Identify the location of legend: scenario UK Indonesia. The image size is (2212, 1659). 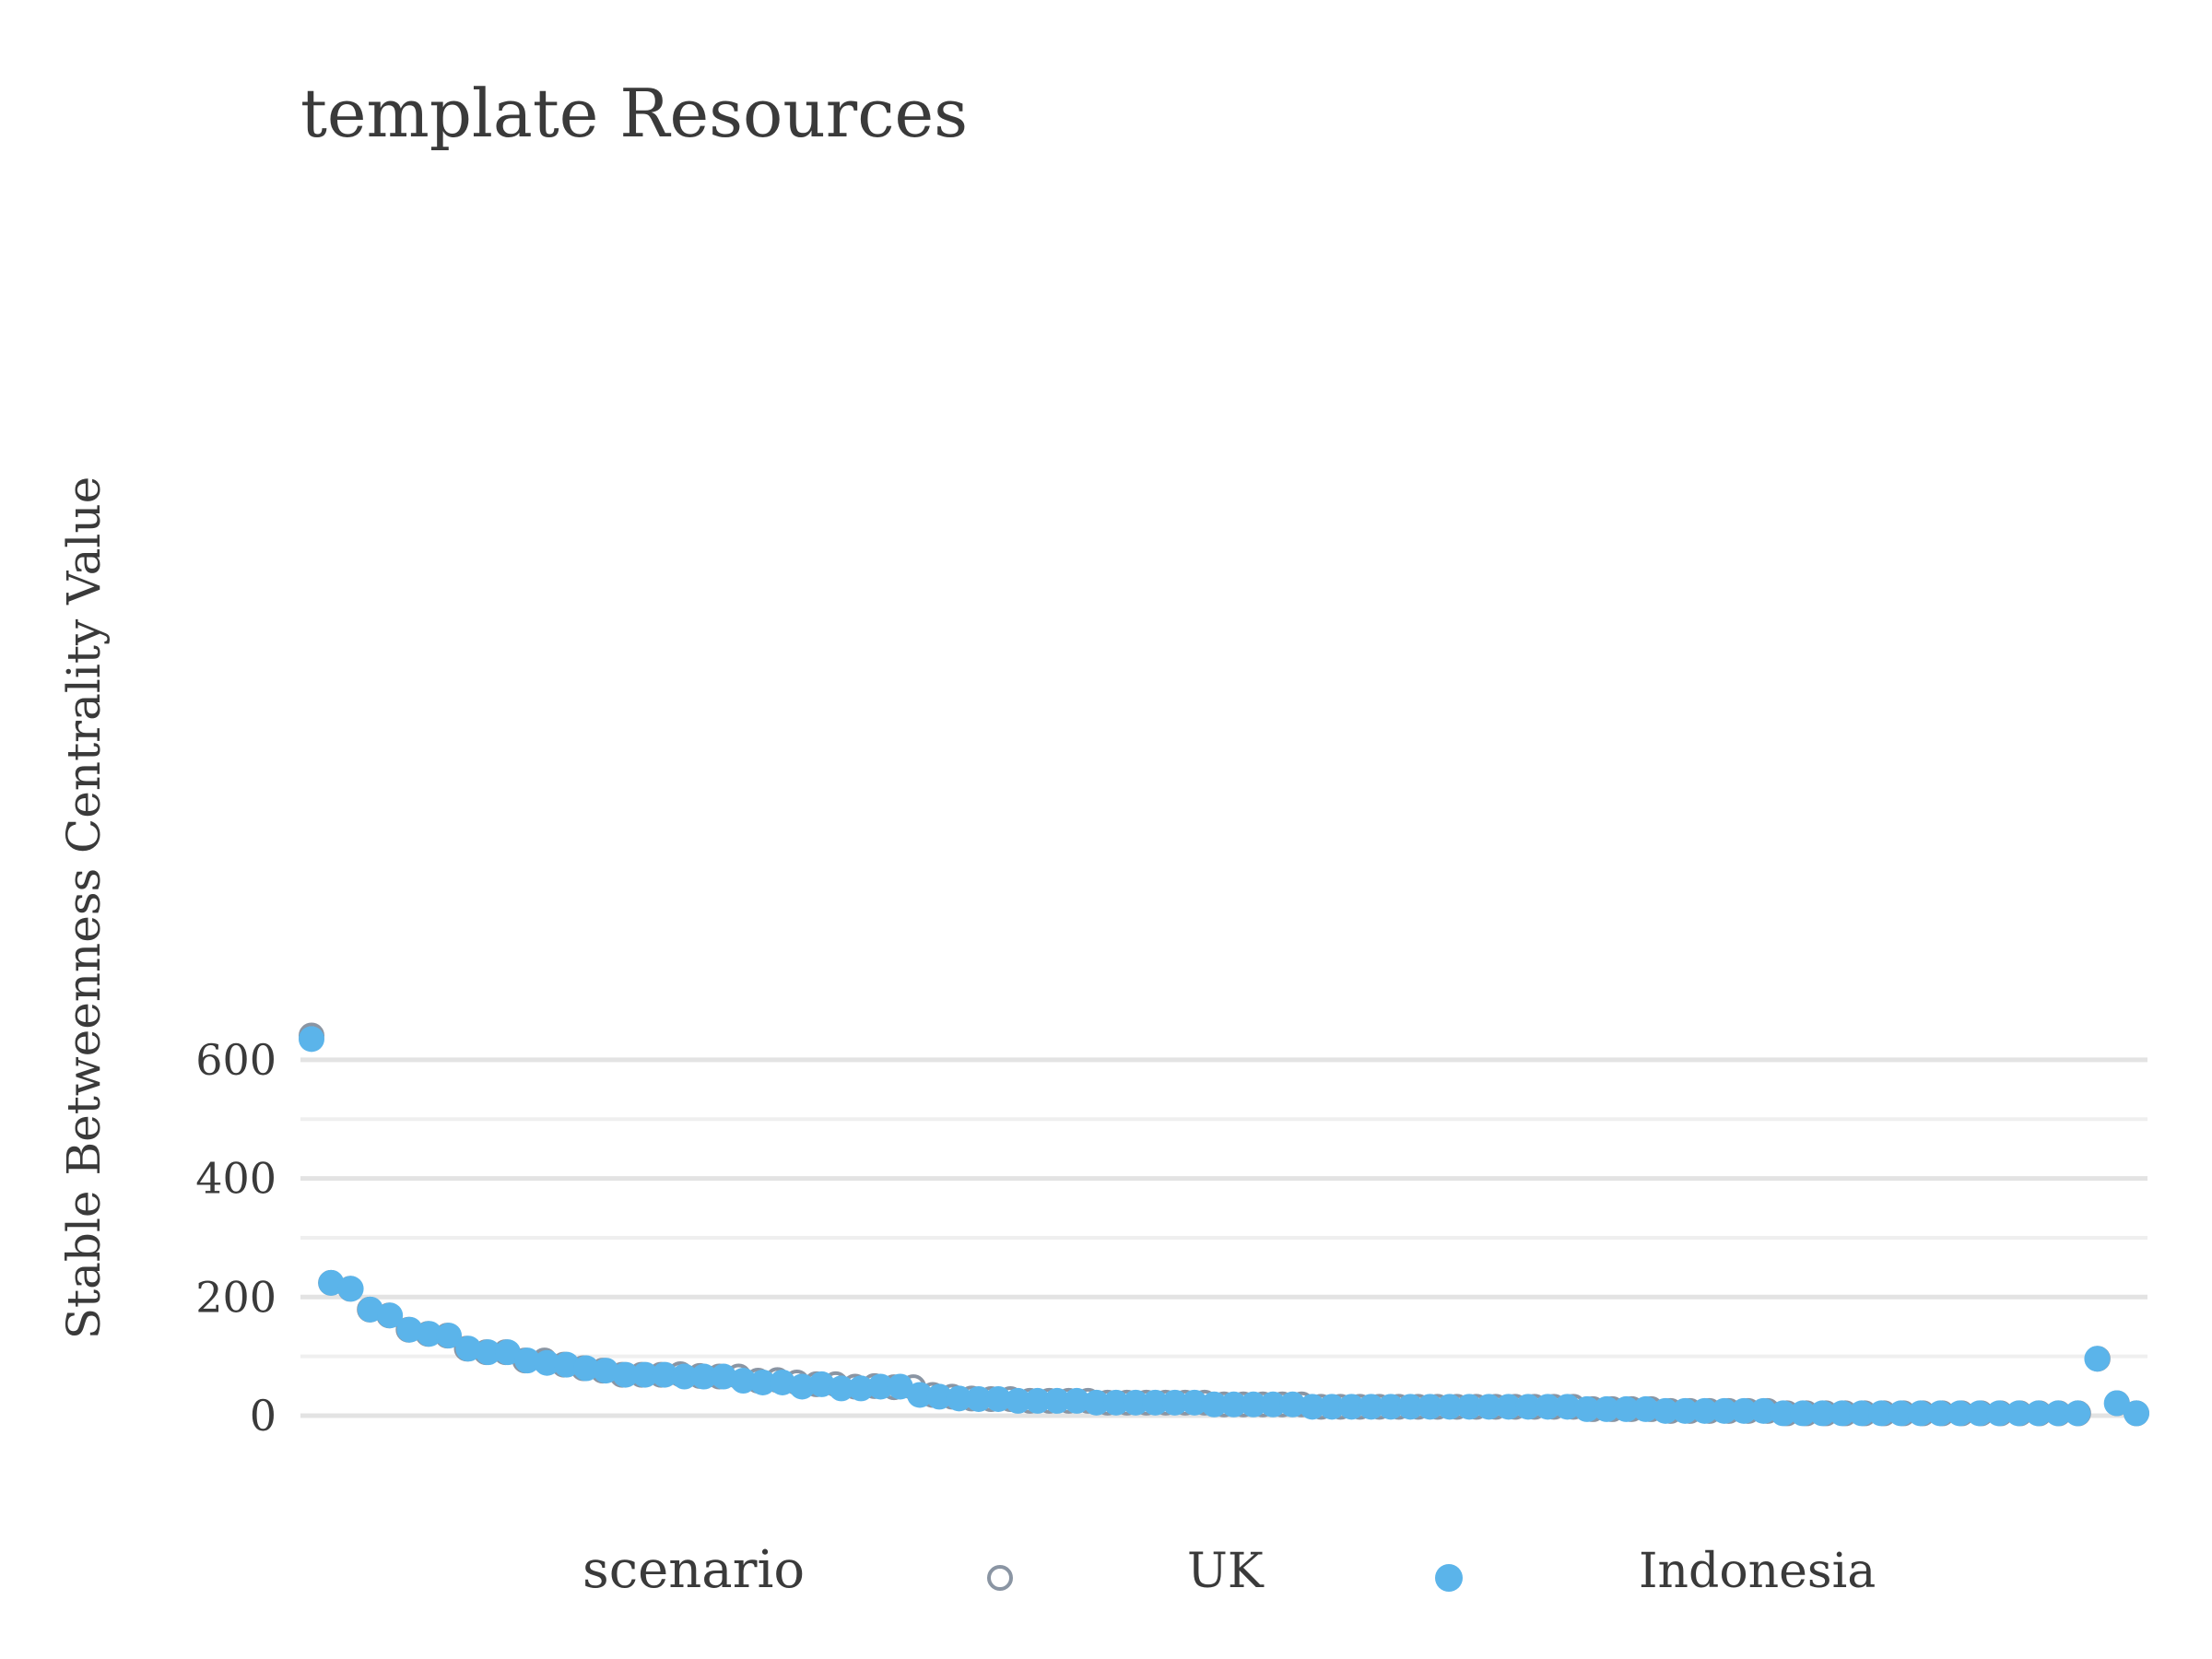
(1229, 1570).